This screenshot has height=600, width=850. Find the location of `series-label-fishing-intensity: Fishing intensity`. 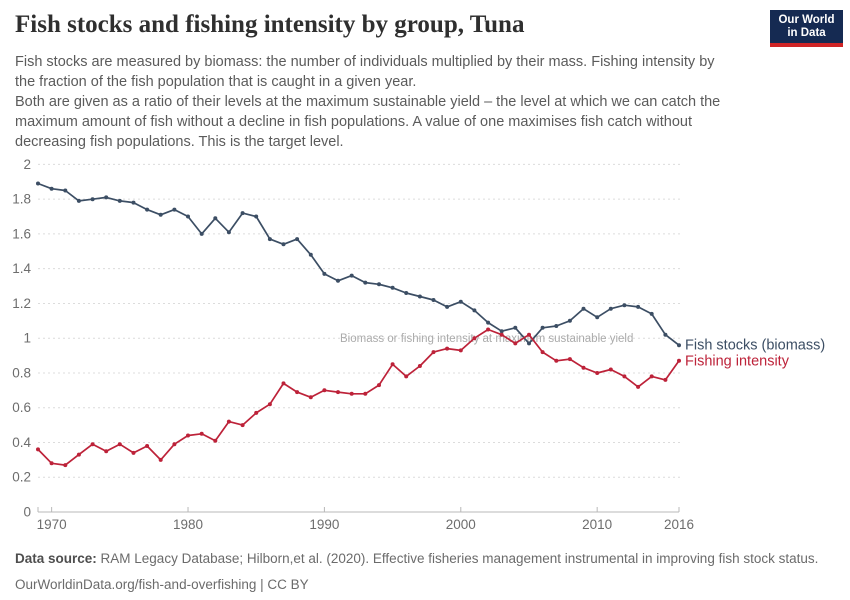

series-label-fishing-intensity: Fishing intensity is located at coordinates (737, 361).